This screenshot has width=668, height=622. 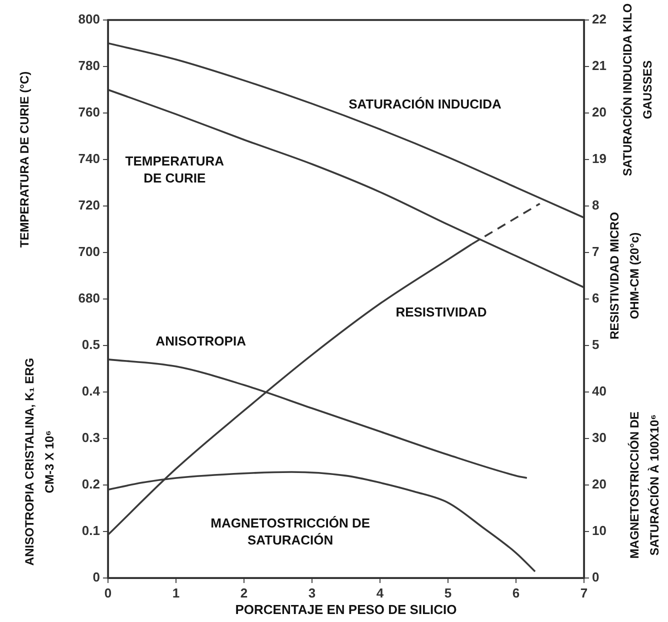 I want to click on y-tick-label: 0.5, so click(x=91, y=344).